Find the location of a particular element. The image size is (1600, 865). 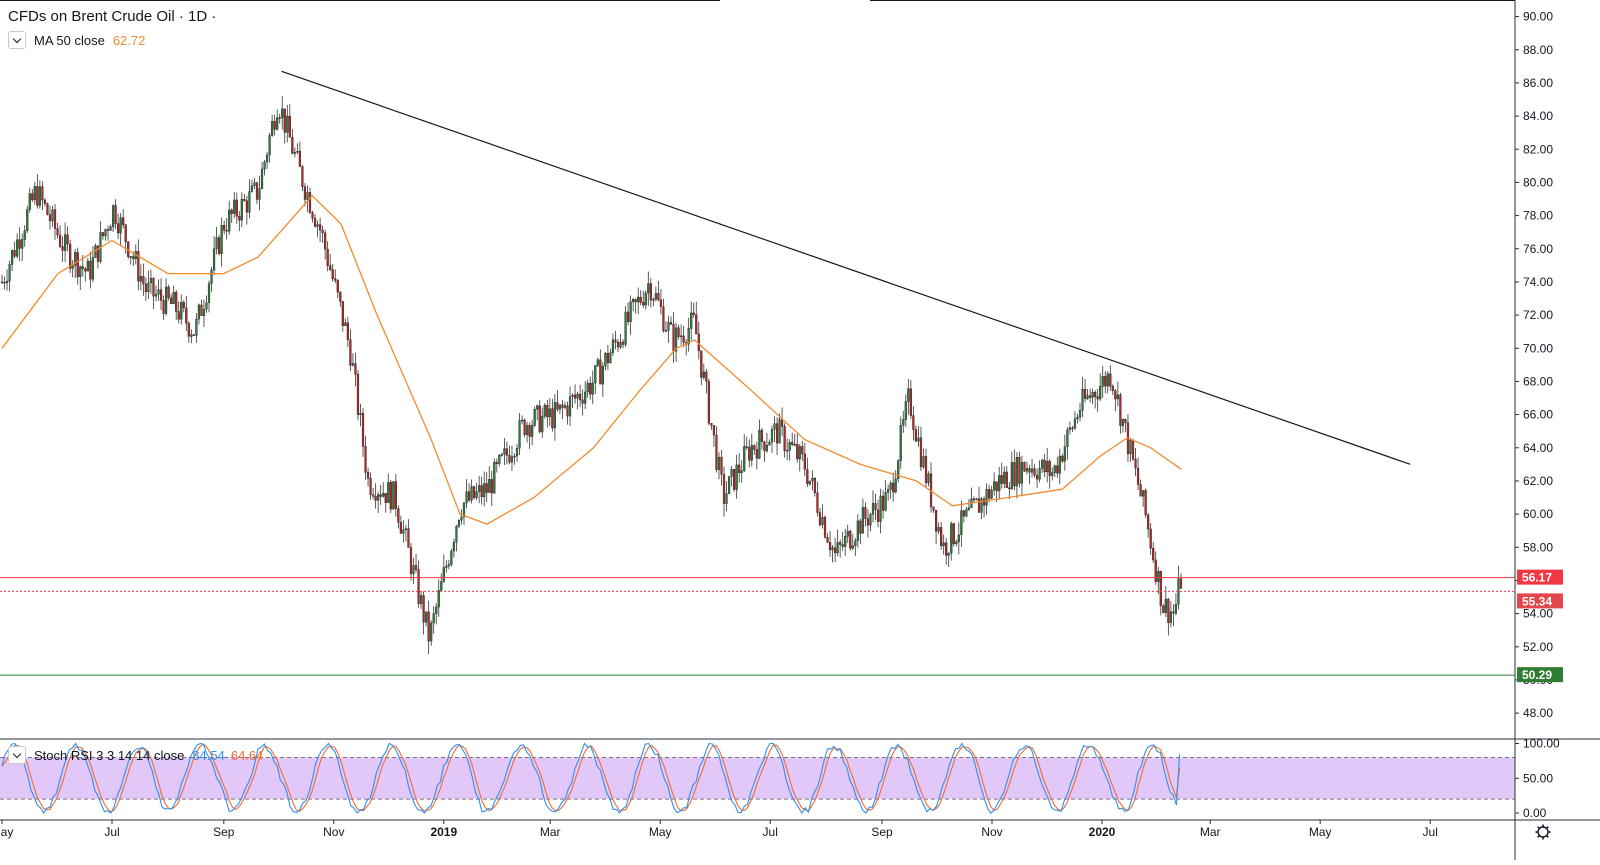

rsi-legend: Stoch RSI 3 3 14 14 close 84.54 64.64 is located at coordinates (135, 755).